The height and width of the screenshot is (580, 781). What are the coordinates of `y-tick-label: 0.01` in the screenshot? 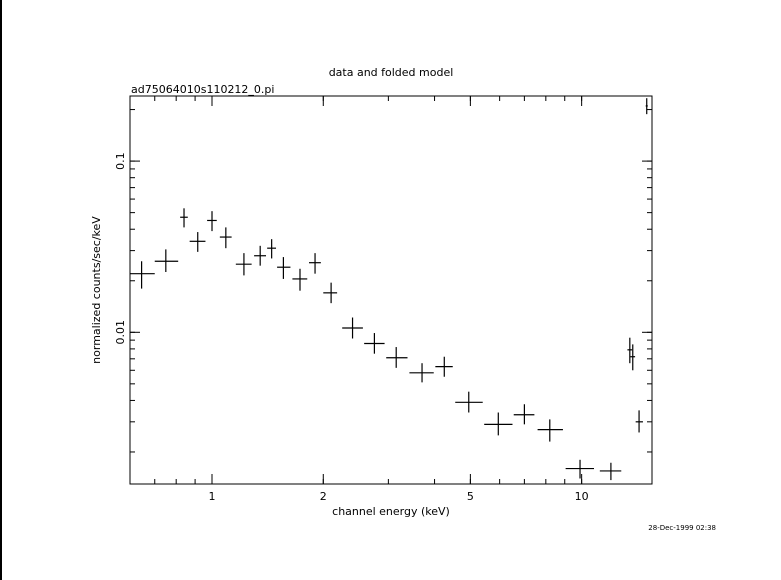 It's located at (120, 332).